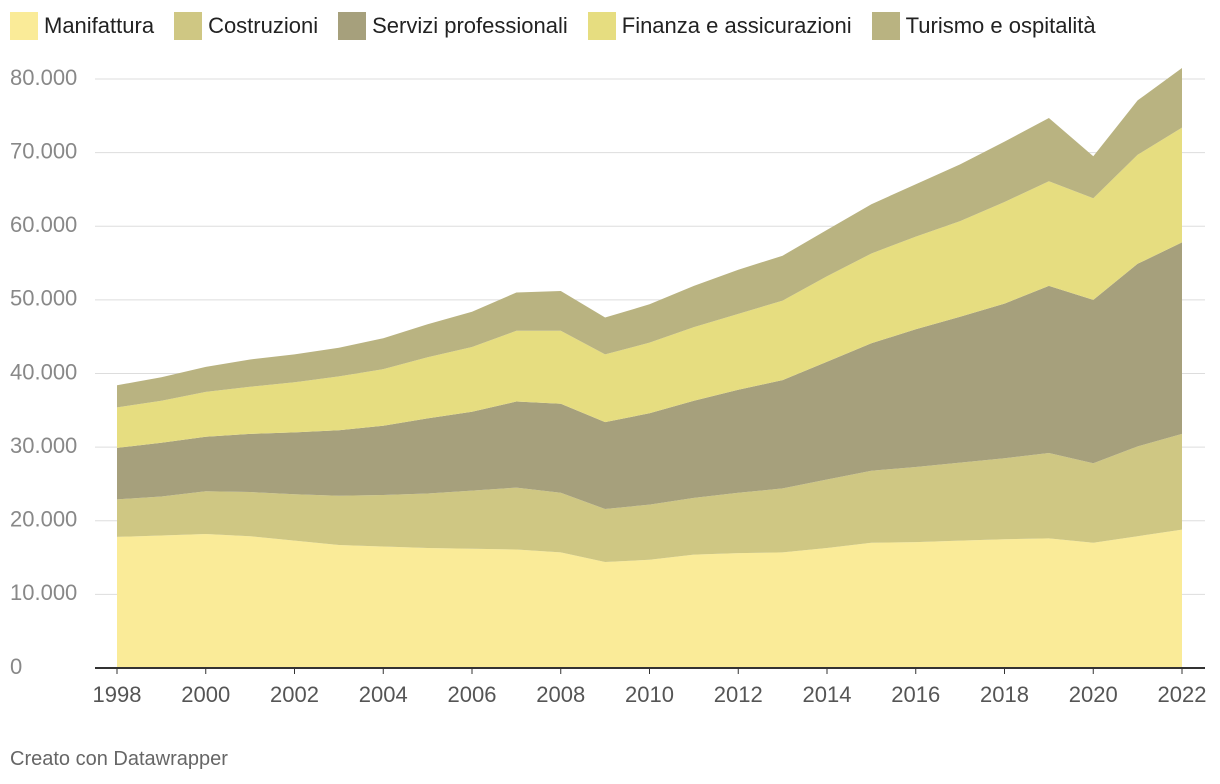 The height and width of the screenshot is (784, 1220). I want to click on x-tick-label: 2004, so click(383, 694).